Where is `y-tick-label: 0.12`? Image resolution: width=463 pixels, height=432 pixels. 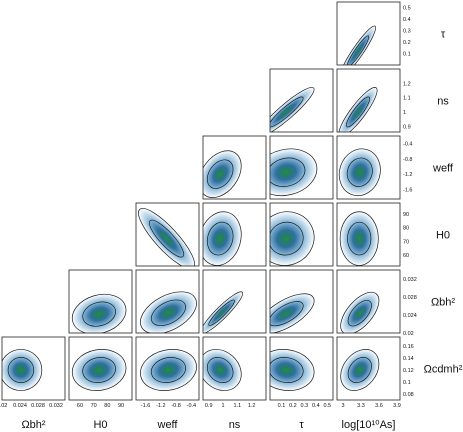 y-tick-label: 0.12 is located at coordinates (408, 371).